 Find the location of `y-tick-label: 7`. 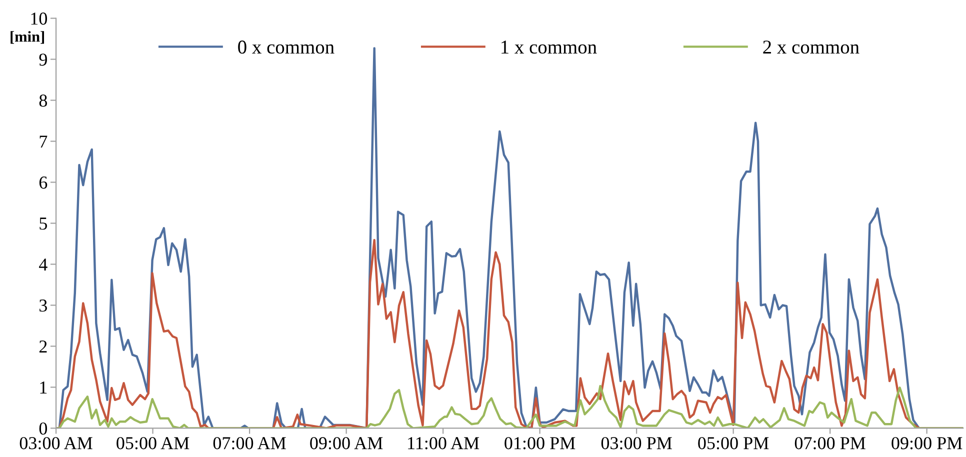

y-tick-label: 7 is located at coordinates (44, 142).